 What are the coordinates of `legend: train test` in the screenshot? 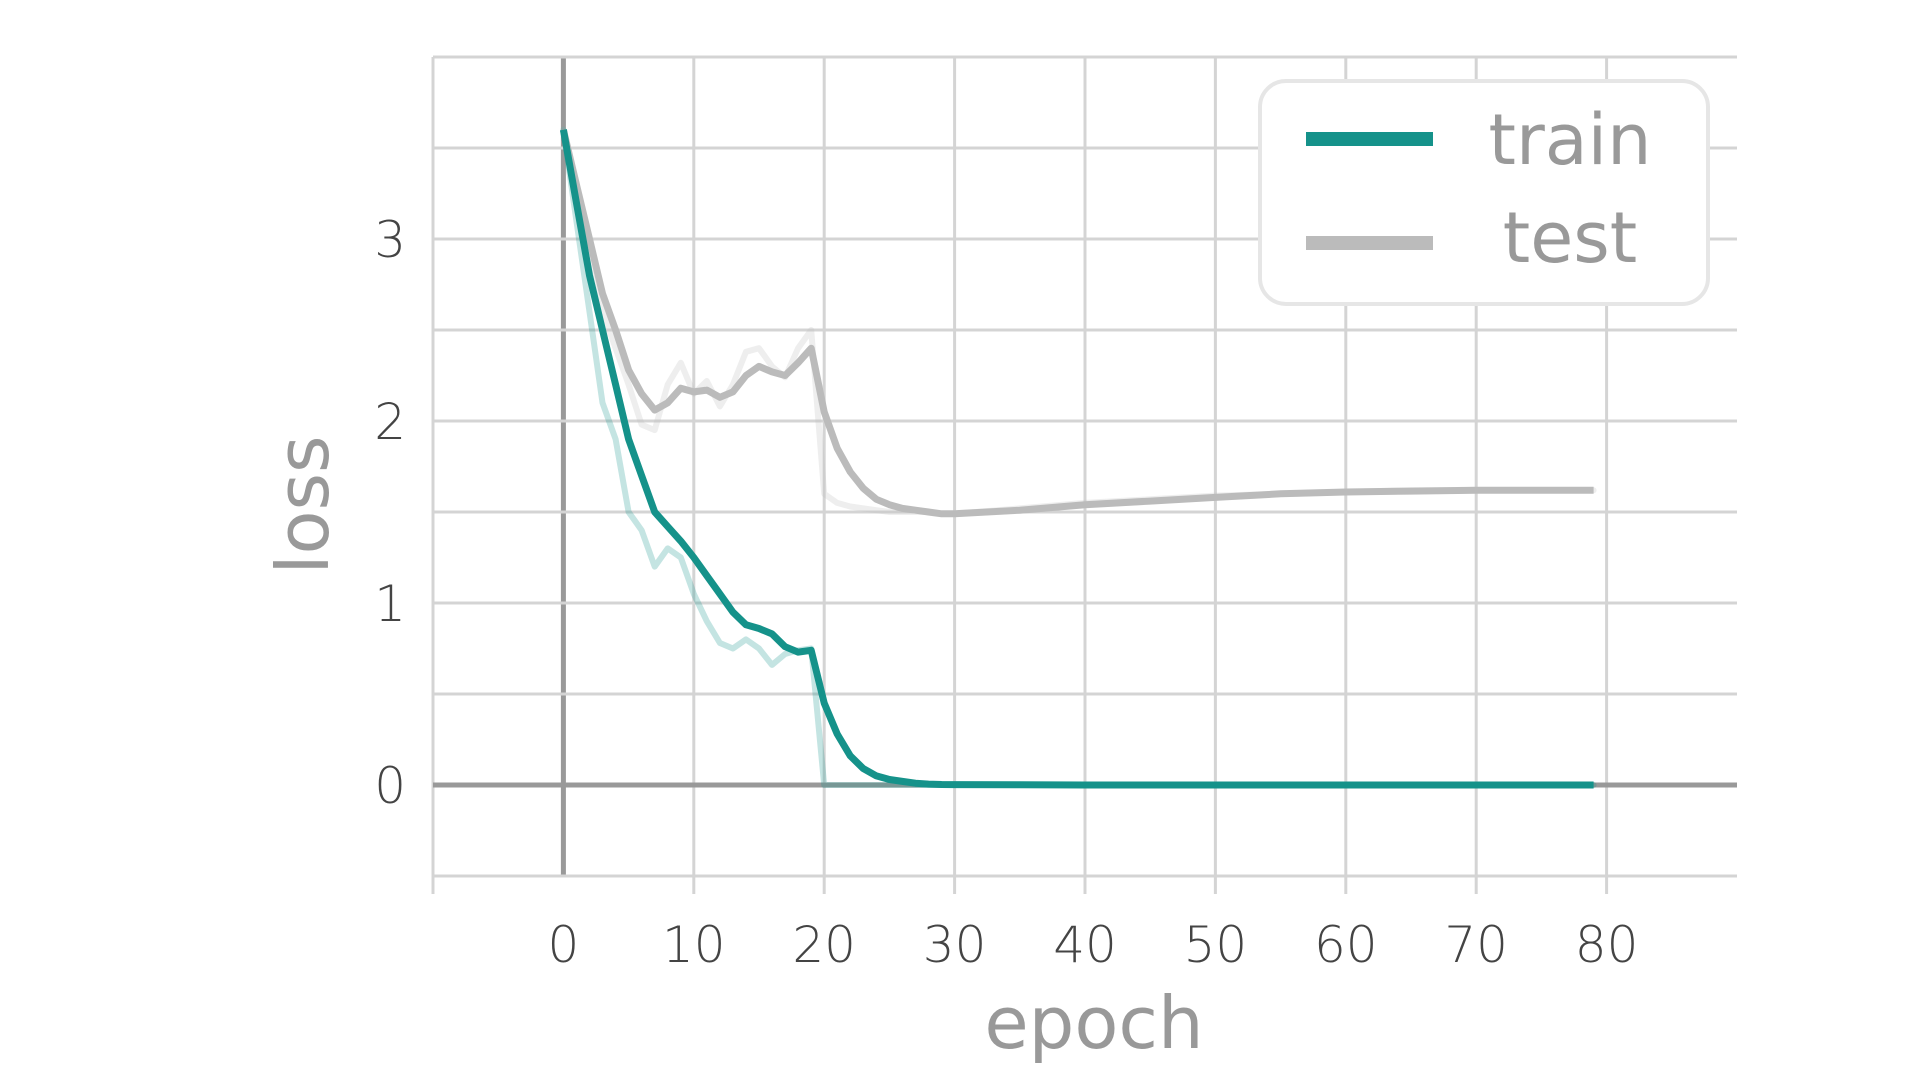 It's located at (1484, 192).